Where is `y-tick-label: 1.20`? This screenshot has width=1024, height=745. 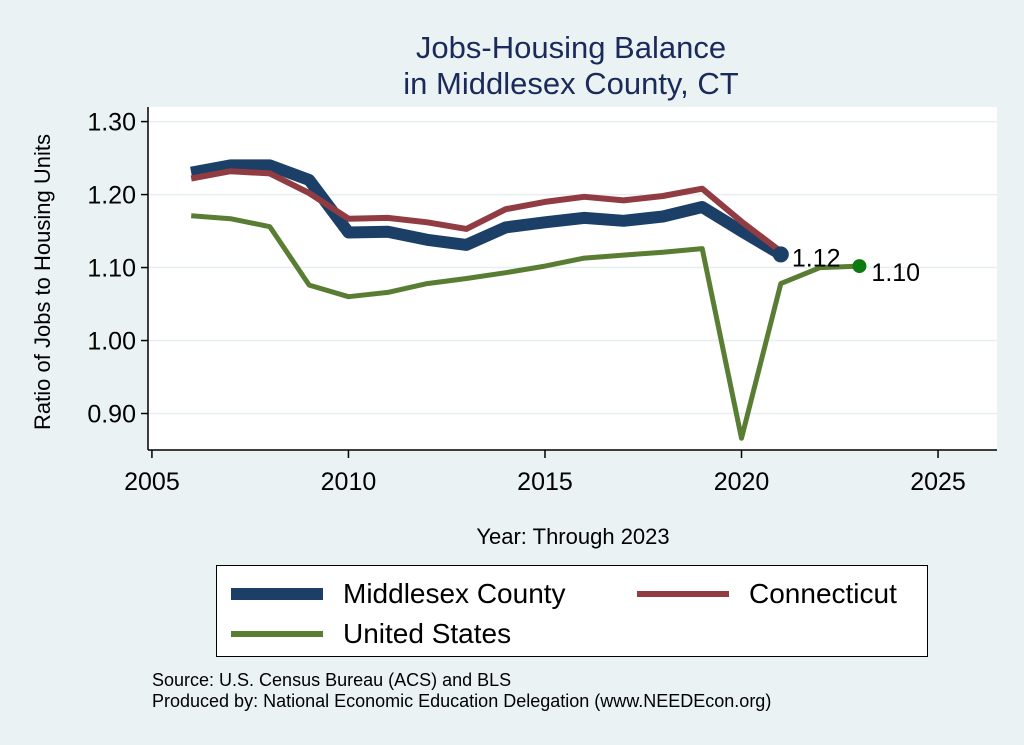
y-tick-label: 1.20 is located at coordinates (111, 196).